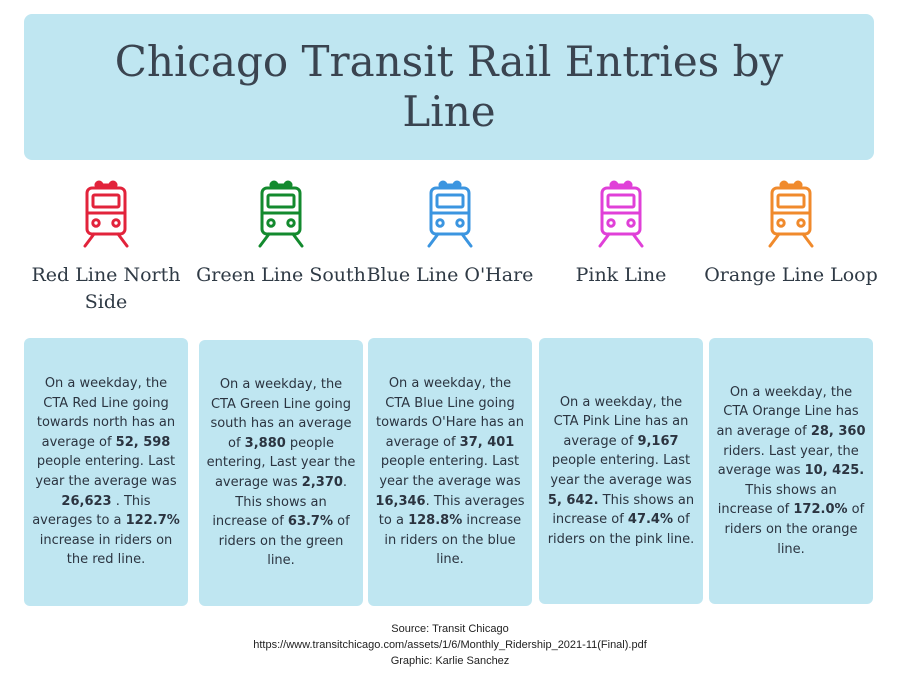 Image resolution: width=900 pixels, height=675 pixels. I want to click on ridership-figure: 3,880, so click(265, 443).